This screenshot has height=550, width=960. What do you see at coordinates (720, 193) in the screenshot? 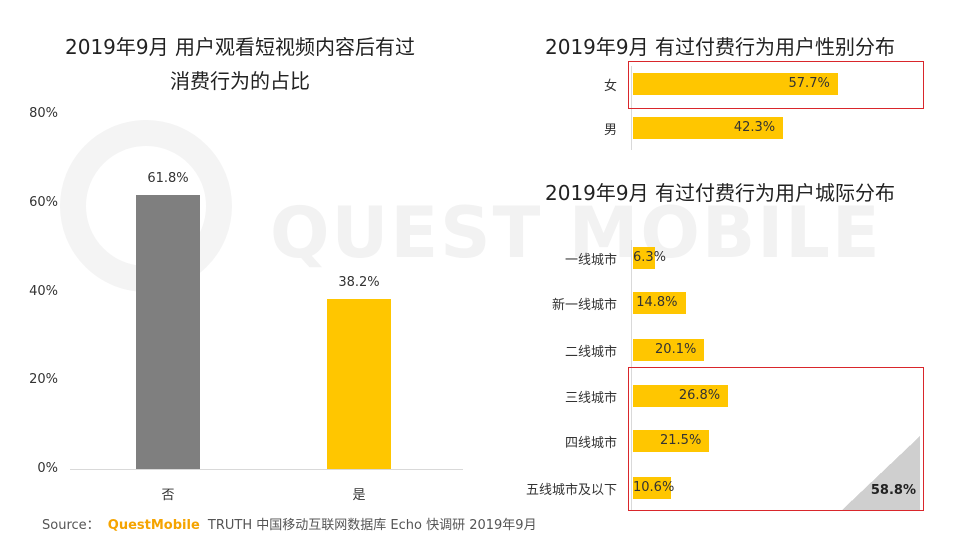
I see `chart3-title: 2019年9月 有过付费行为用户城际分布` at bounding box center [720, 193].